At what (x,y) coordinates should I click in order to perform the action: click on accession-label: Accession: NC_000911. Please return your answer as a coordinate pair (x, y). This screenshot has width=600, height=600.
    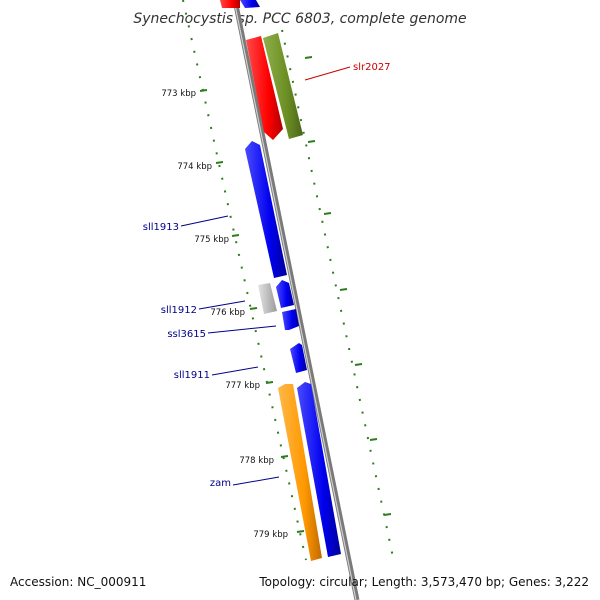
    Looking at the image, I should click on (78, 582).